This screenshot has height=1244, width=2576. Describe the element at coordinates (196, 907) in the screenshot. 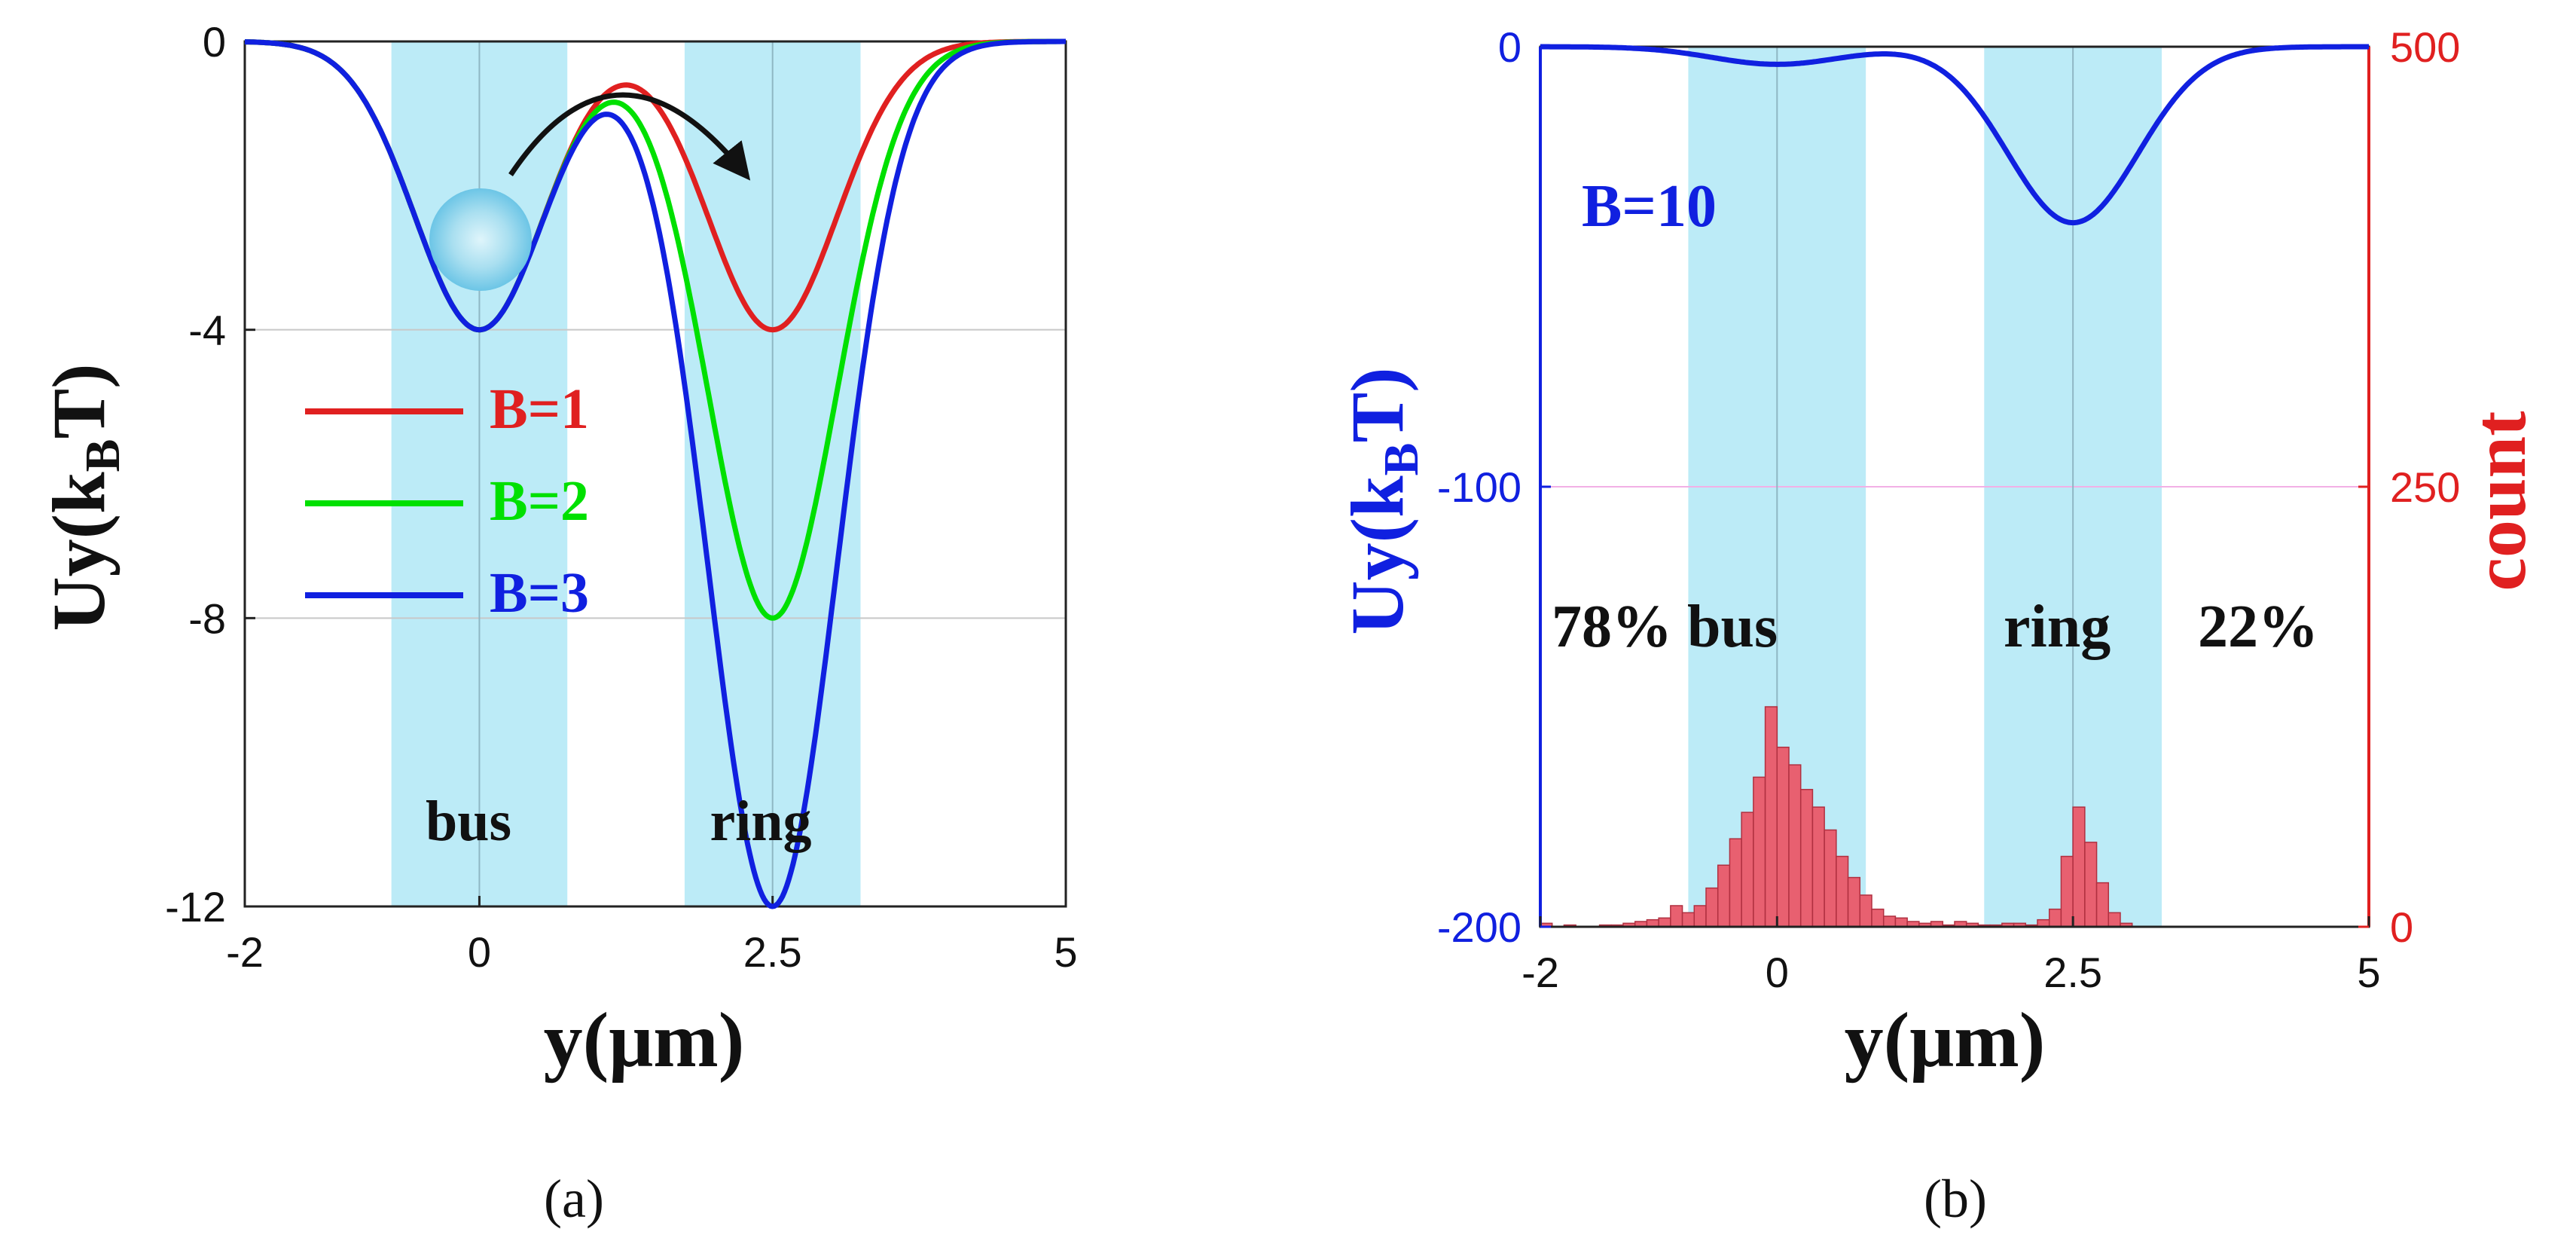

I see `y-tick-label: -12` at that location.